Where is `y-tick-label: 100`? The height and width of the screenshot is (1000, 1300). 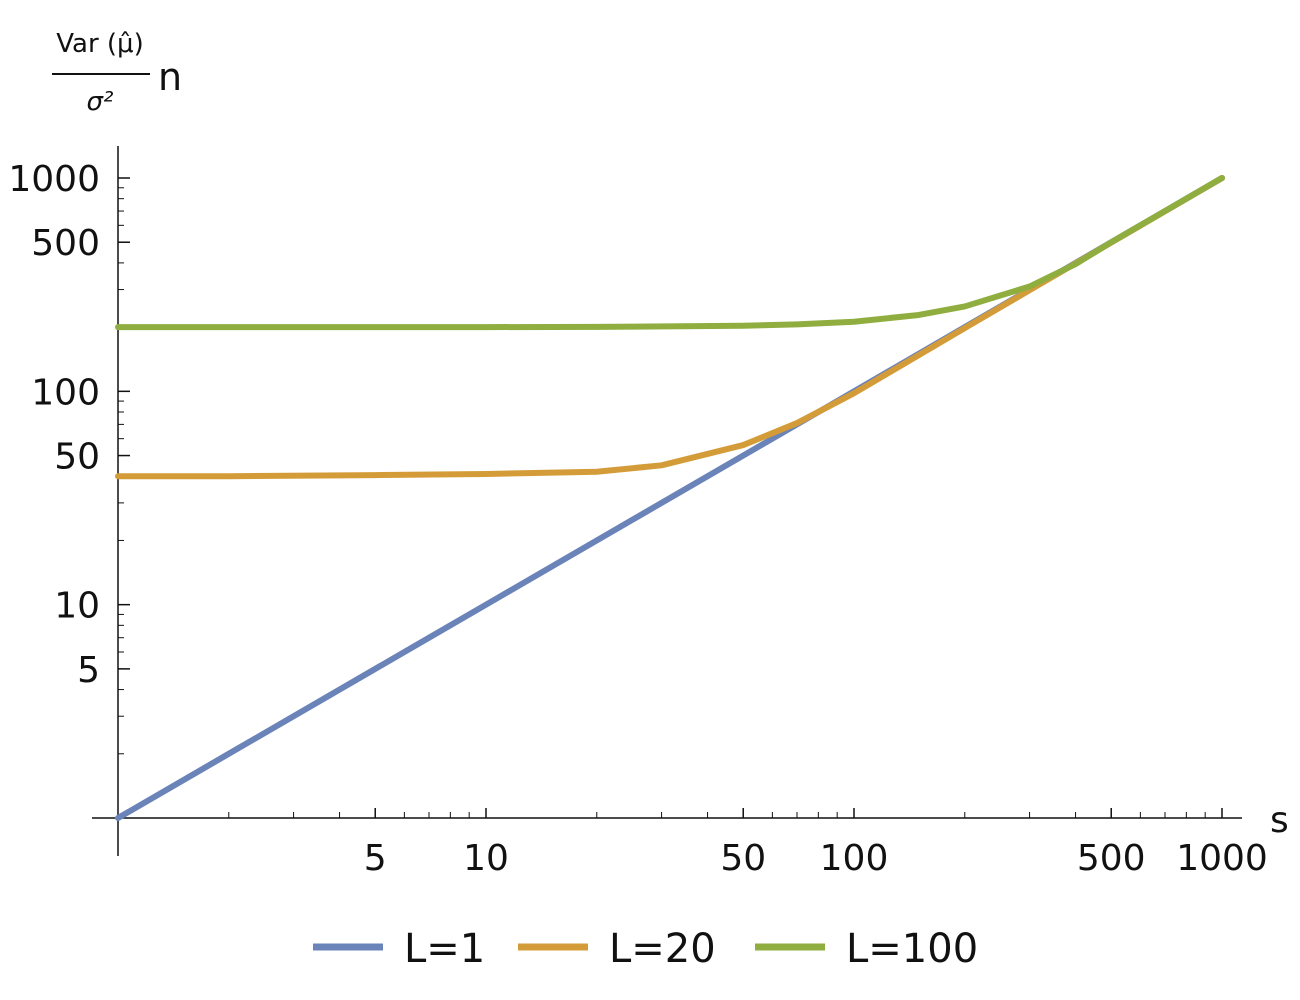
y-tick-label: 100 is located at coordinates (65, 392).